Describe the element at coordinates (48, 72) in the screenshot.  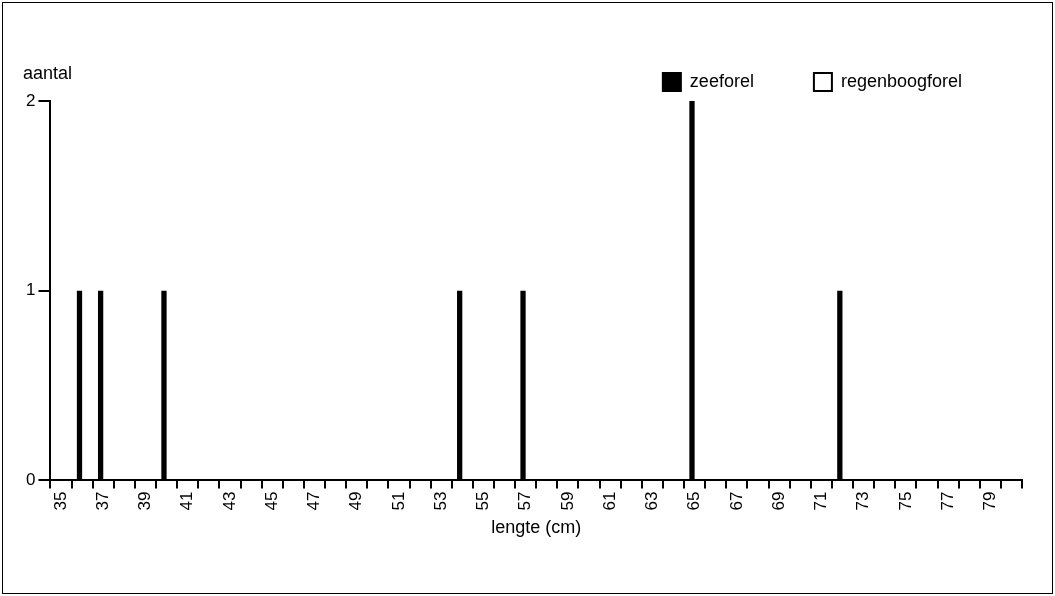
I see `y-axis-title: aantal` at that location.